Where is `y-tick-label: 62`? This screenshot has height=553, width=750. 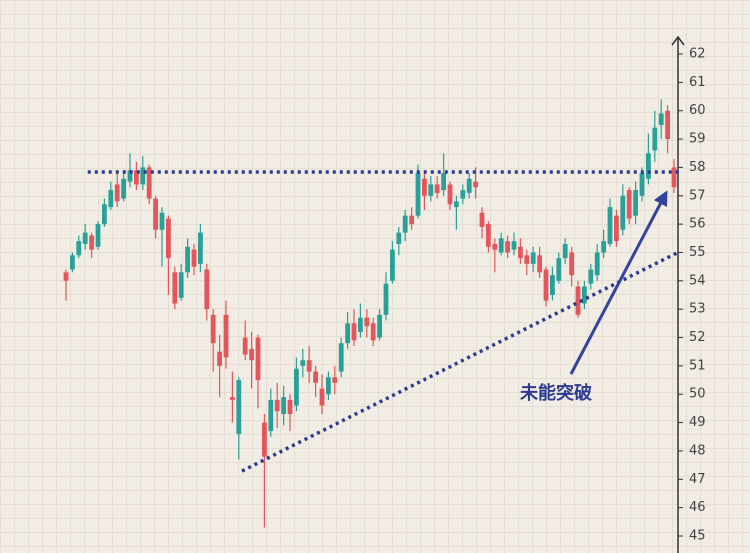 y-tick-label: 62 is located at coordinates (697, 54).